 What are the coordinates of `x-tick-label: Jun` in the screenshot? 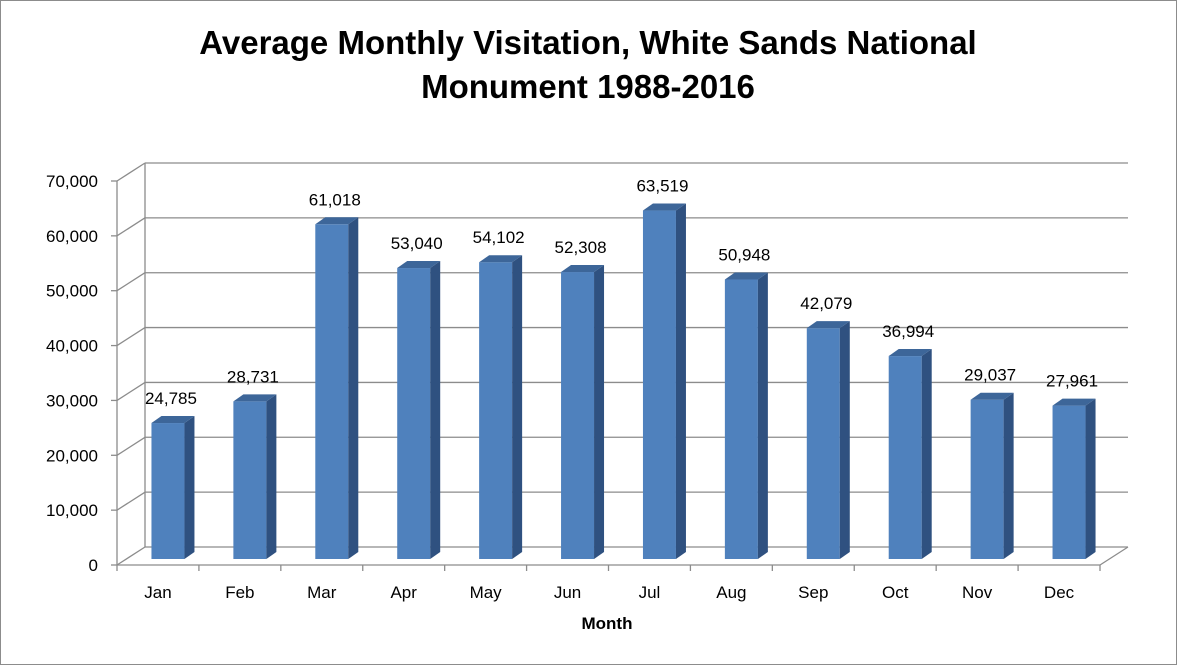 It's located at (567, 592).